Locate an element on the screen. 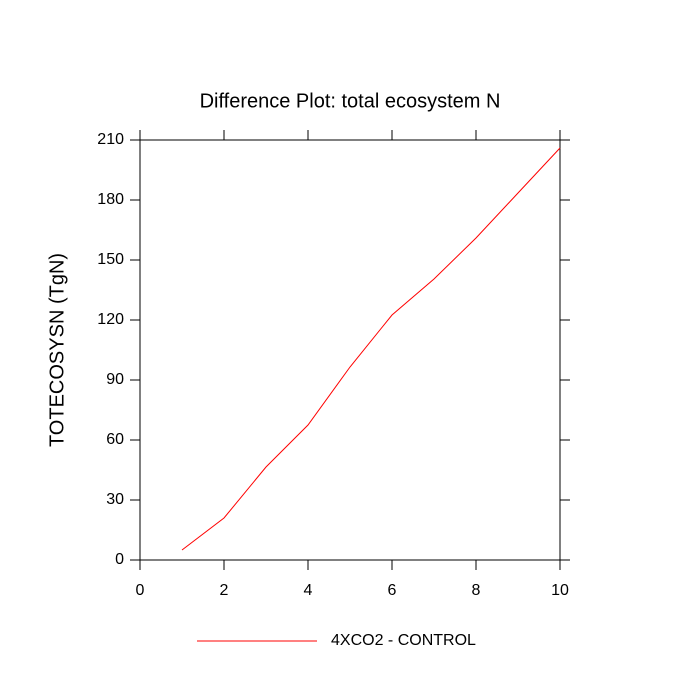 This screenshot has width=700, height=700. y-tick-label: 210 is located at coordinates (110, 139).